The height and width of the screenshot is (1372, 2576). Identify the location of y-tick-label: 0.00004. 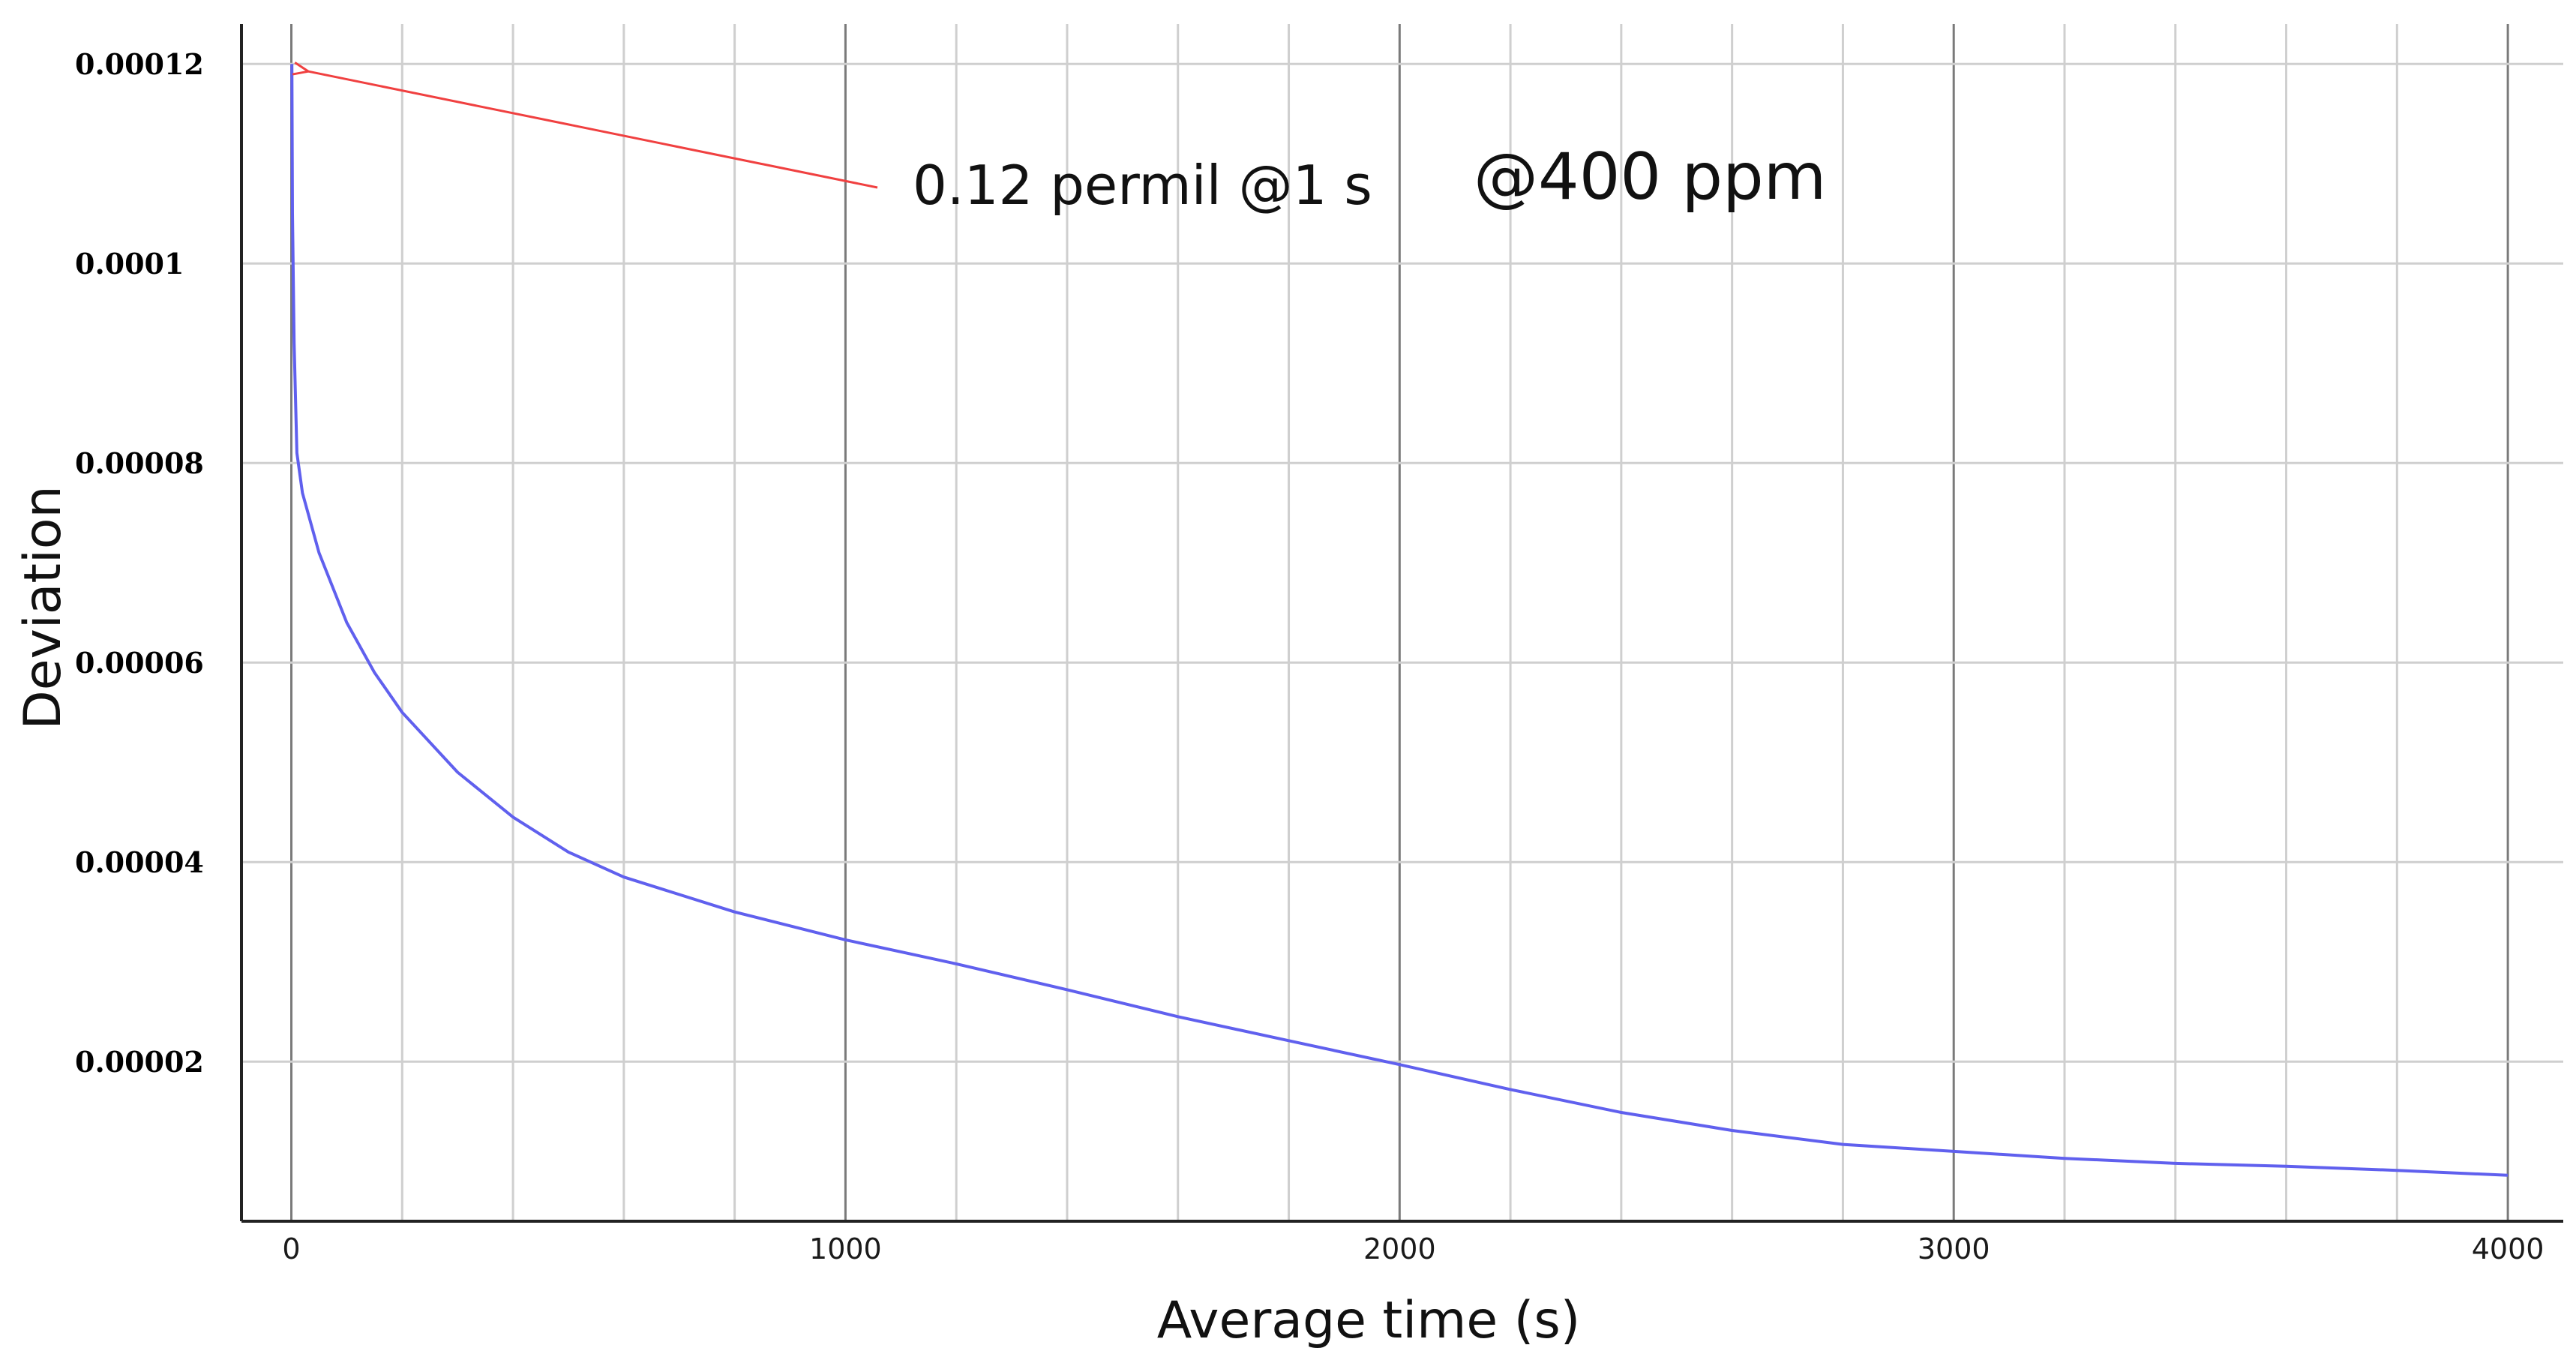
(139, 862).